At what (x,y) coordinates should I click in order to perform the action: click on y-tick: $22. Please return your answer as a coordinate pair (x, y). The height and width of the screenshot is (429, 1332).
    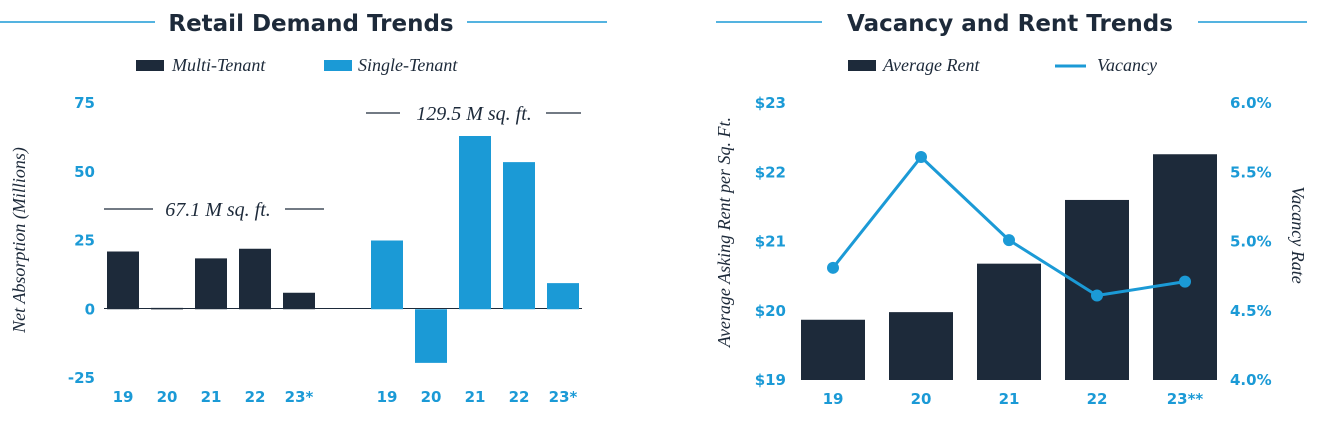
    Looking at the image, I should click on (770, 172).